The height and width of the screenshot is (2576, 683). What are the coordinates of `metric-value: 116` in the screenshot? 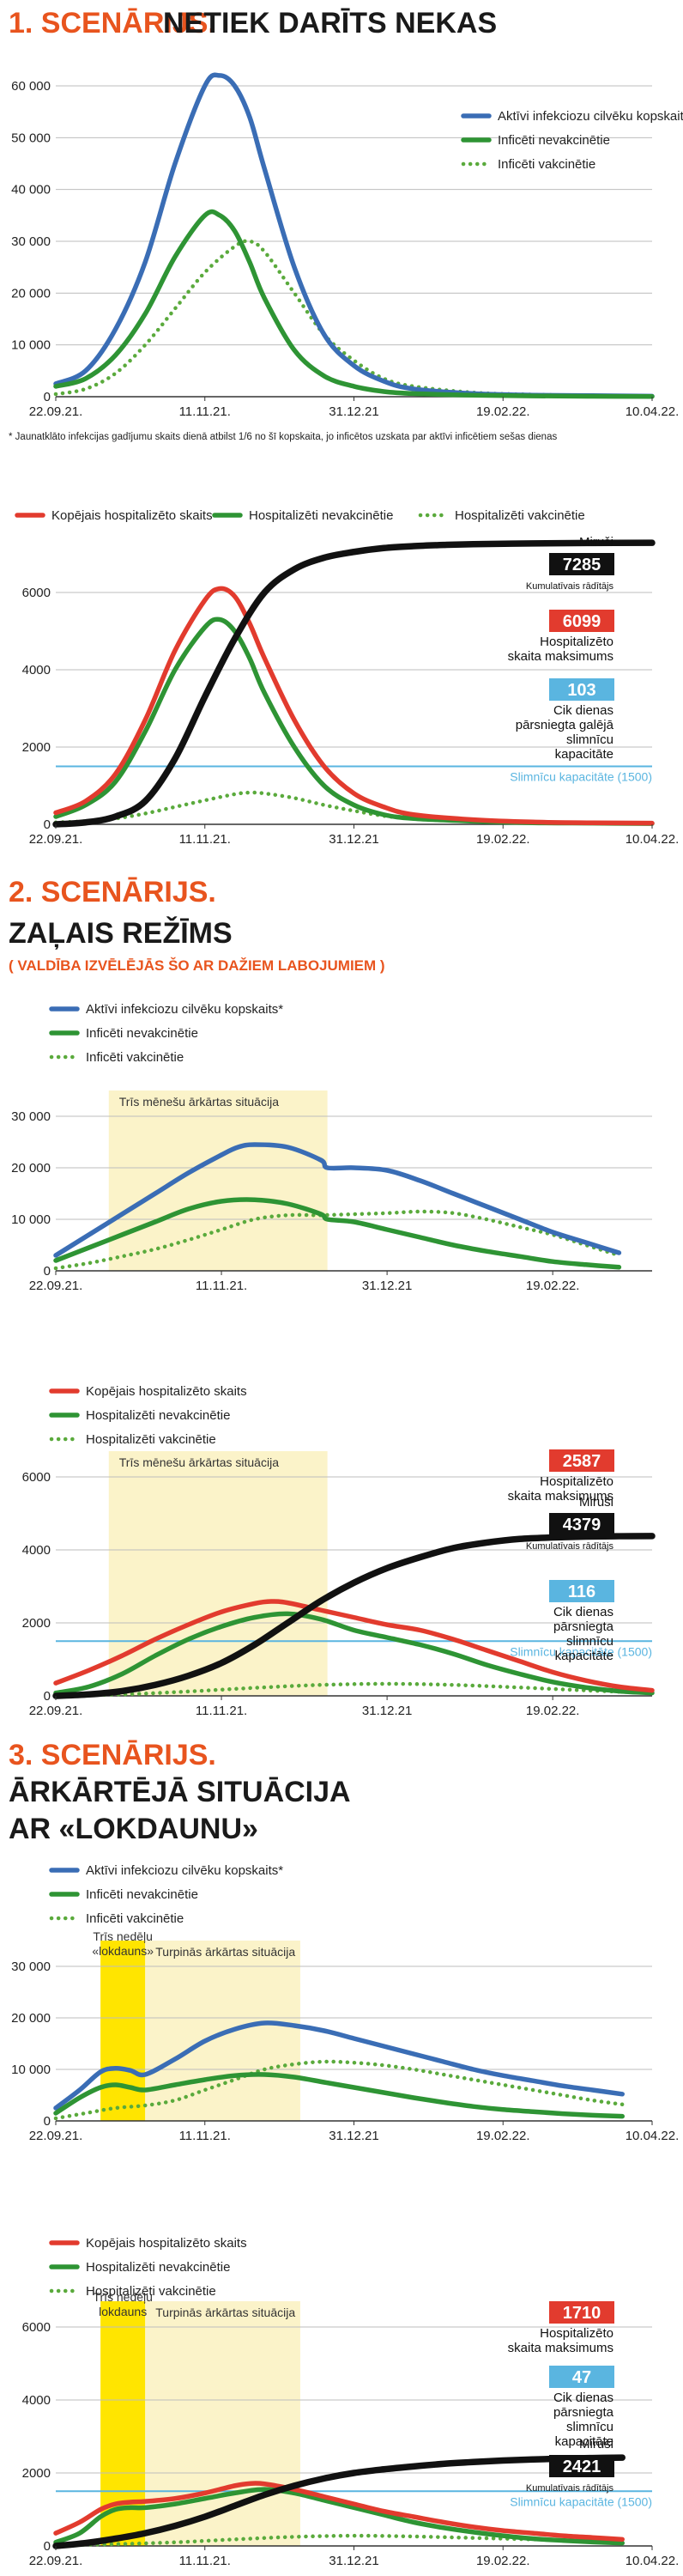 It's located at (581, 1592).